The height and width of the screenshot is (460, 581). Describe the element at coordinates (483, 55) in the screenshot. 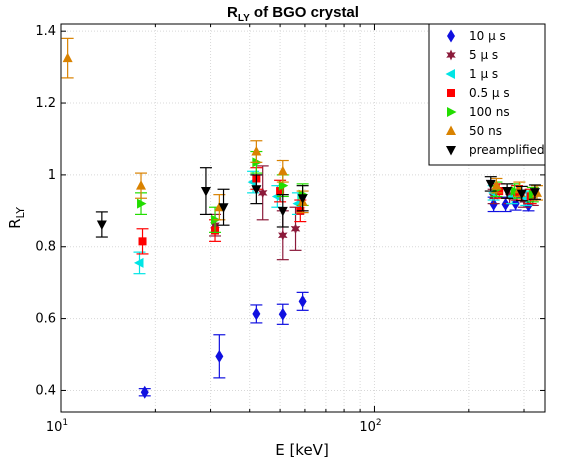

I see `legend-label: 5 μ s` at that location.